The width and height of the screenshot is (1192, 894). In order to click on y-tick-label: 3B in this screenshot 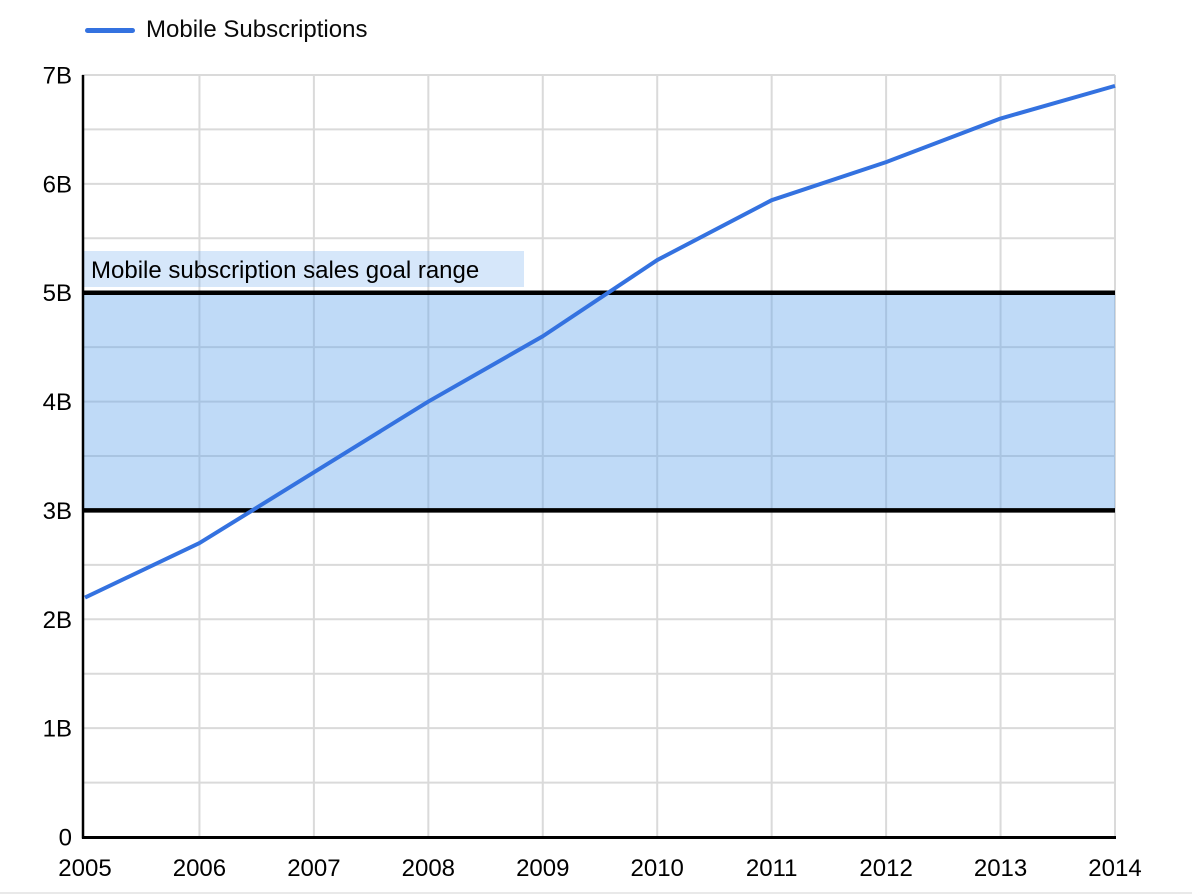, I will do `click(57, 511)`.